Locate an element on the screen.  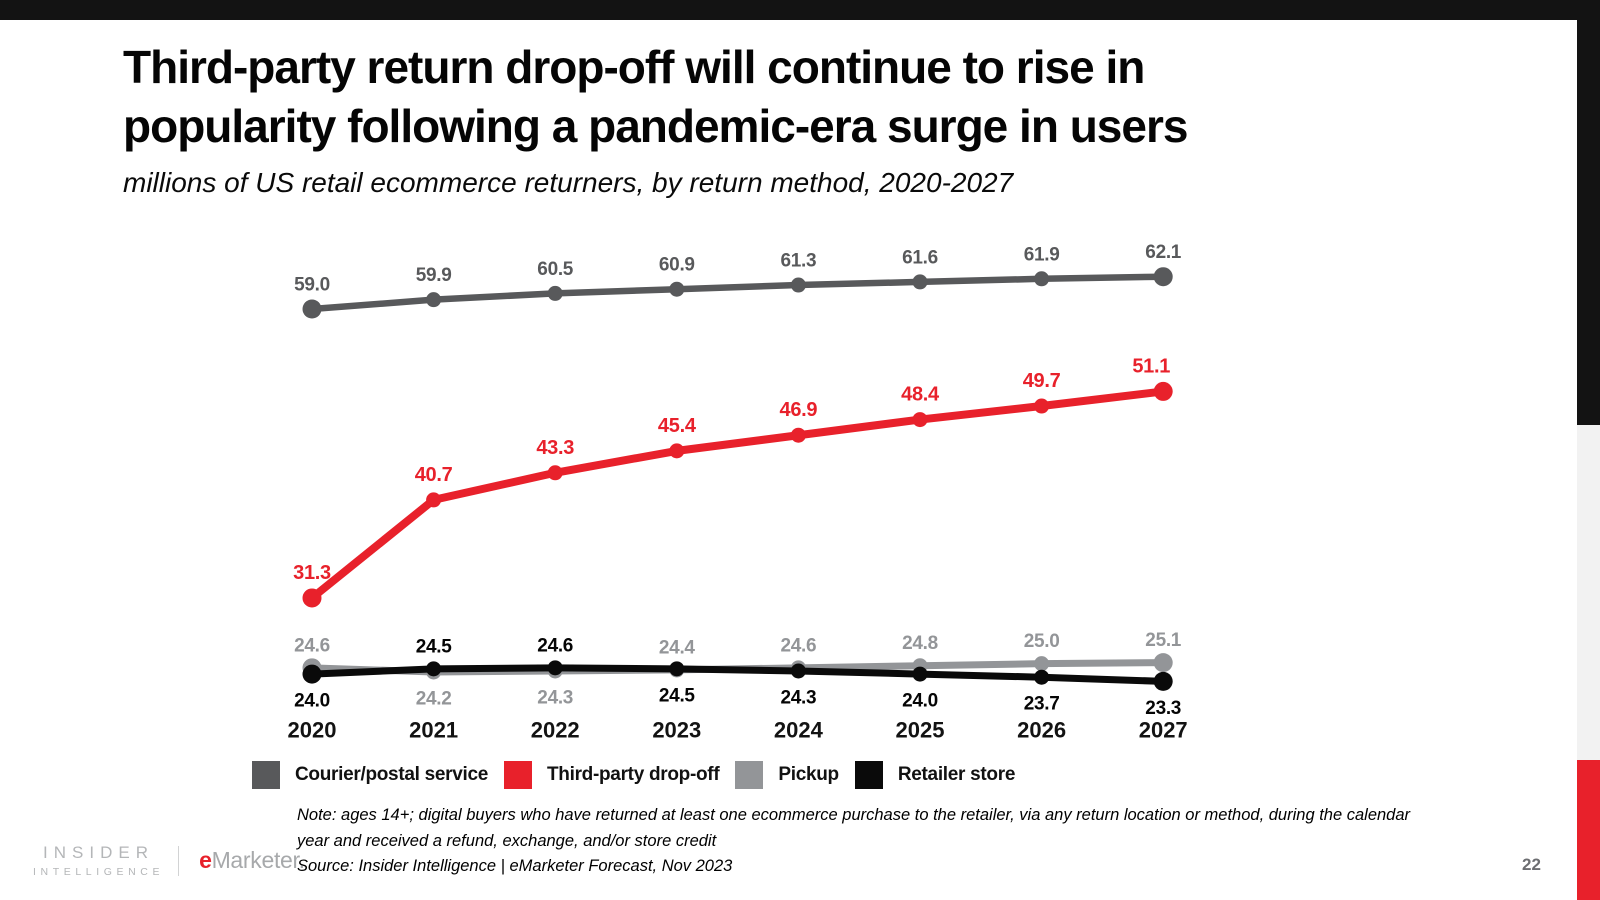
value-label-courier: 62.1 is located at coordinates (1163, 252).